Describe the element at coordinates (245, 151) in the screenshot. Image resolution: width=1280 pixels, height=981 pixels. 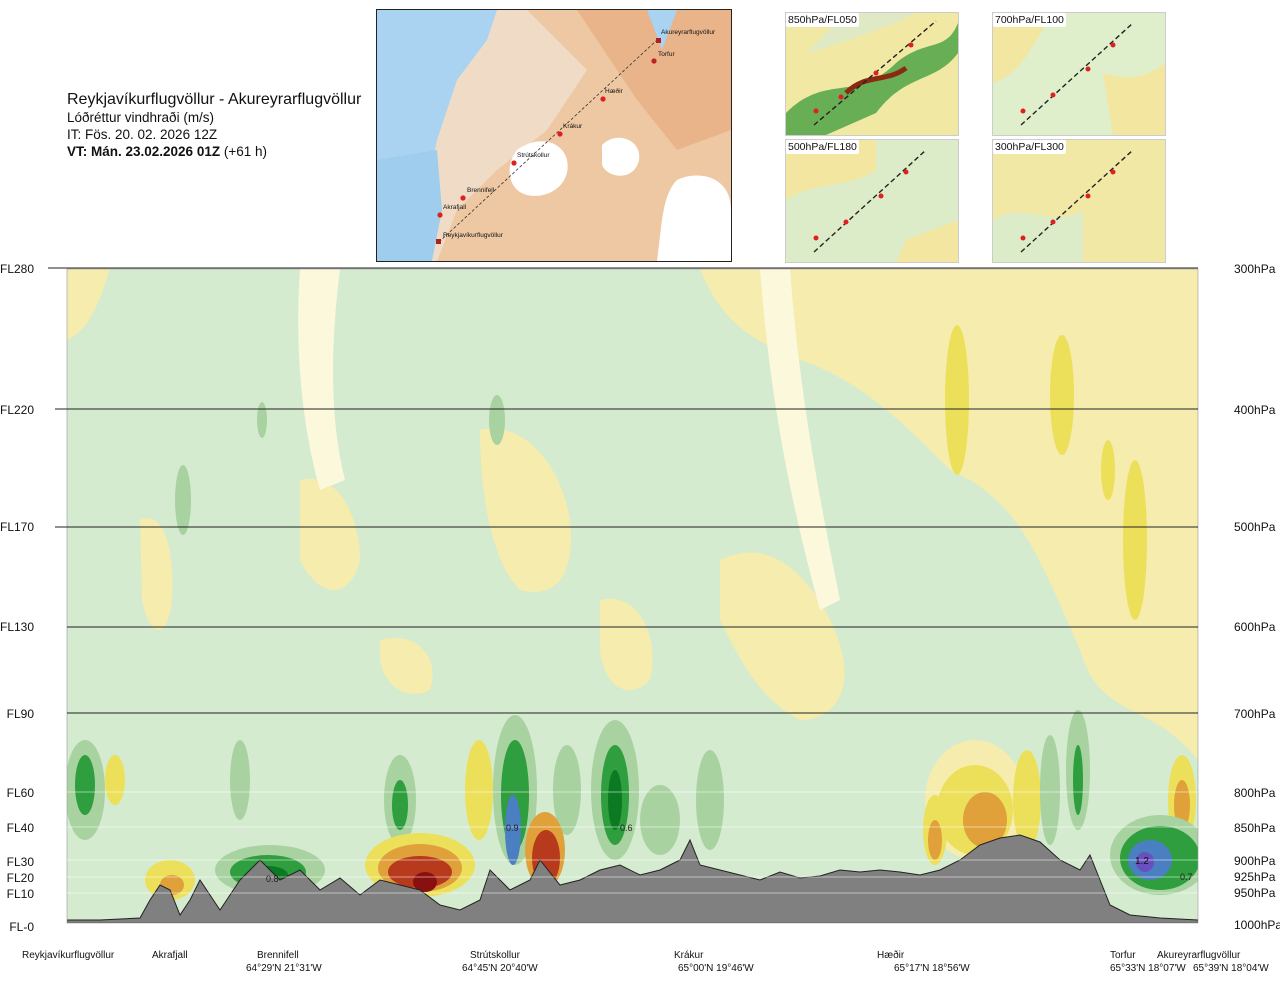
I see `valid-time-offset: (+61 h)` at that location.